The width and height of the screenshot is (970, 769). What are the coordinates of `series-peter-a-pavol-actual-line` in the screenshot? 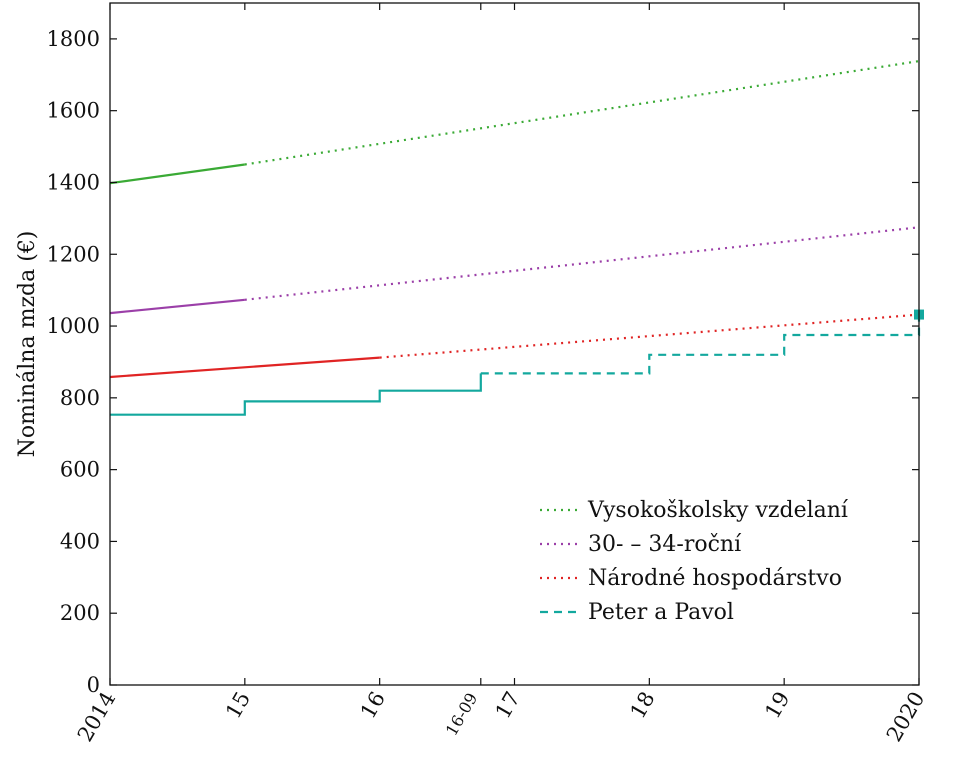 It's located at (296, 394).